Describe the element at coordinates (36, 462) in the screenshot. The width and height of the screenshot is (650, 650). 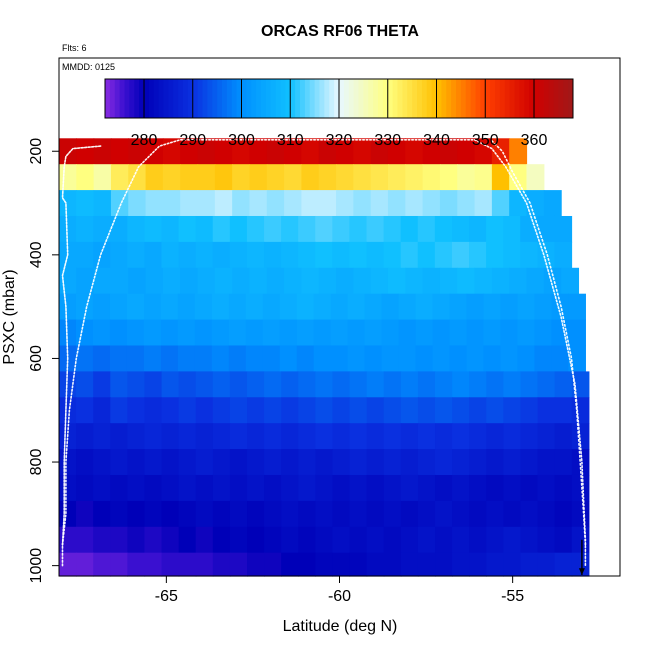
I see `y-tick-label: 800` at that location.